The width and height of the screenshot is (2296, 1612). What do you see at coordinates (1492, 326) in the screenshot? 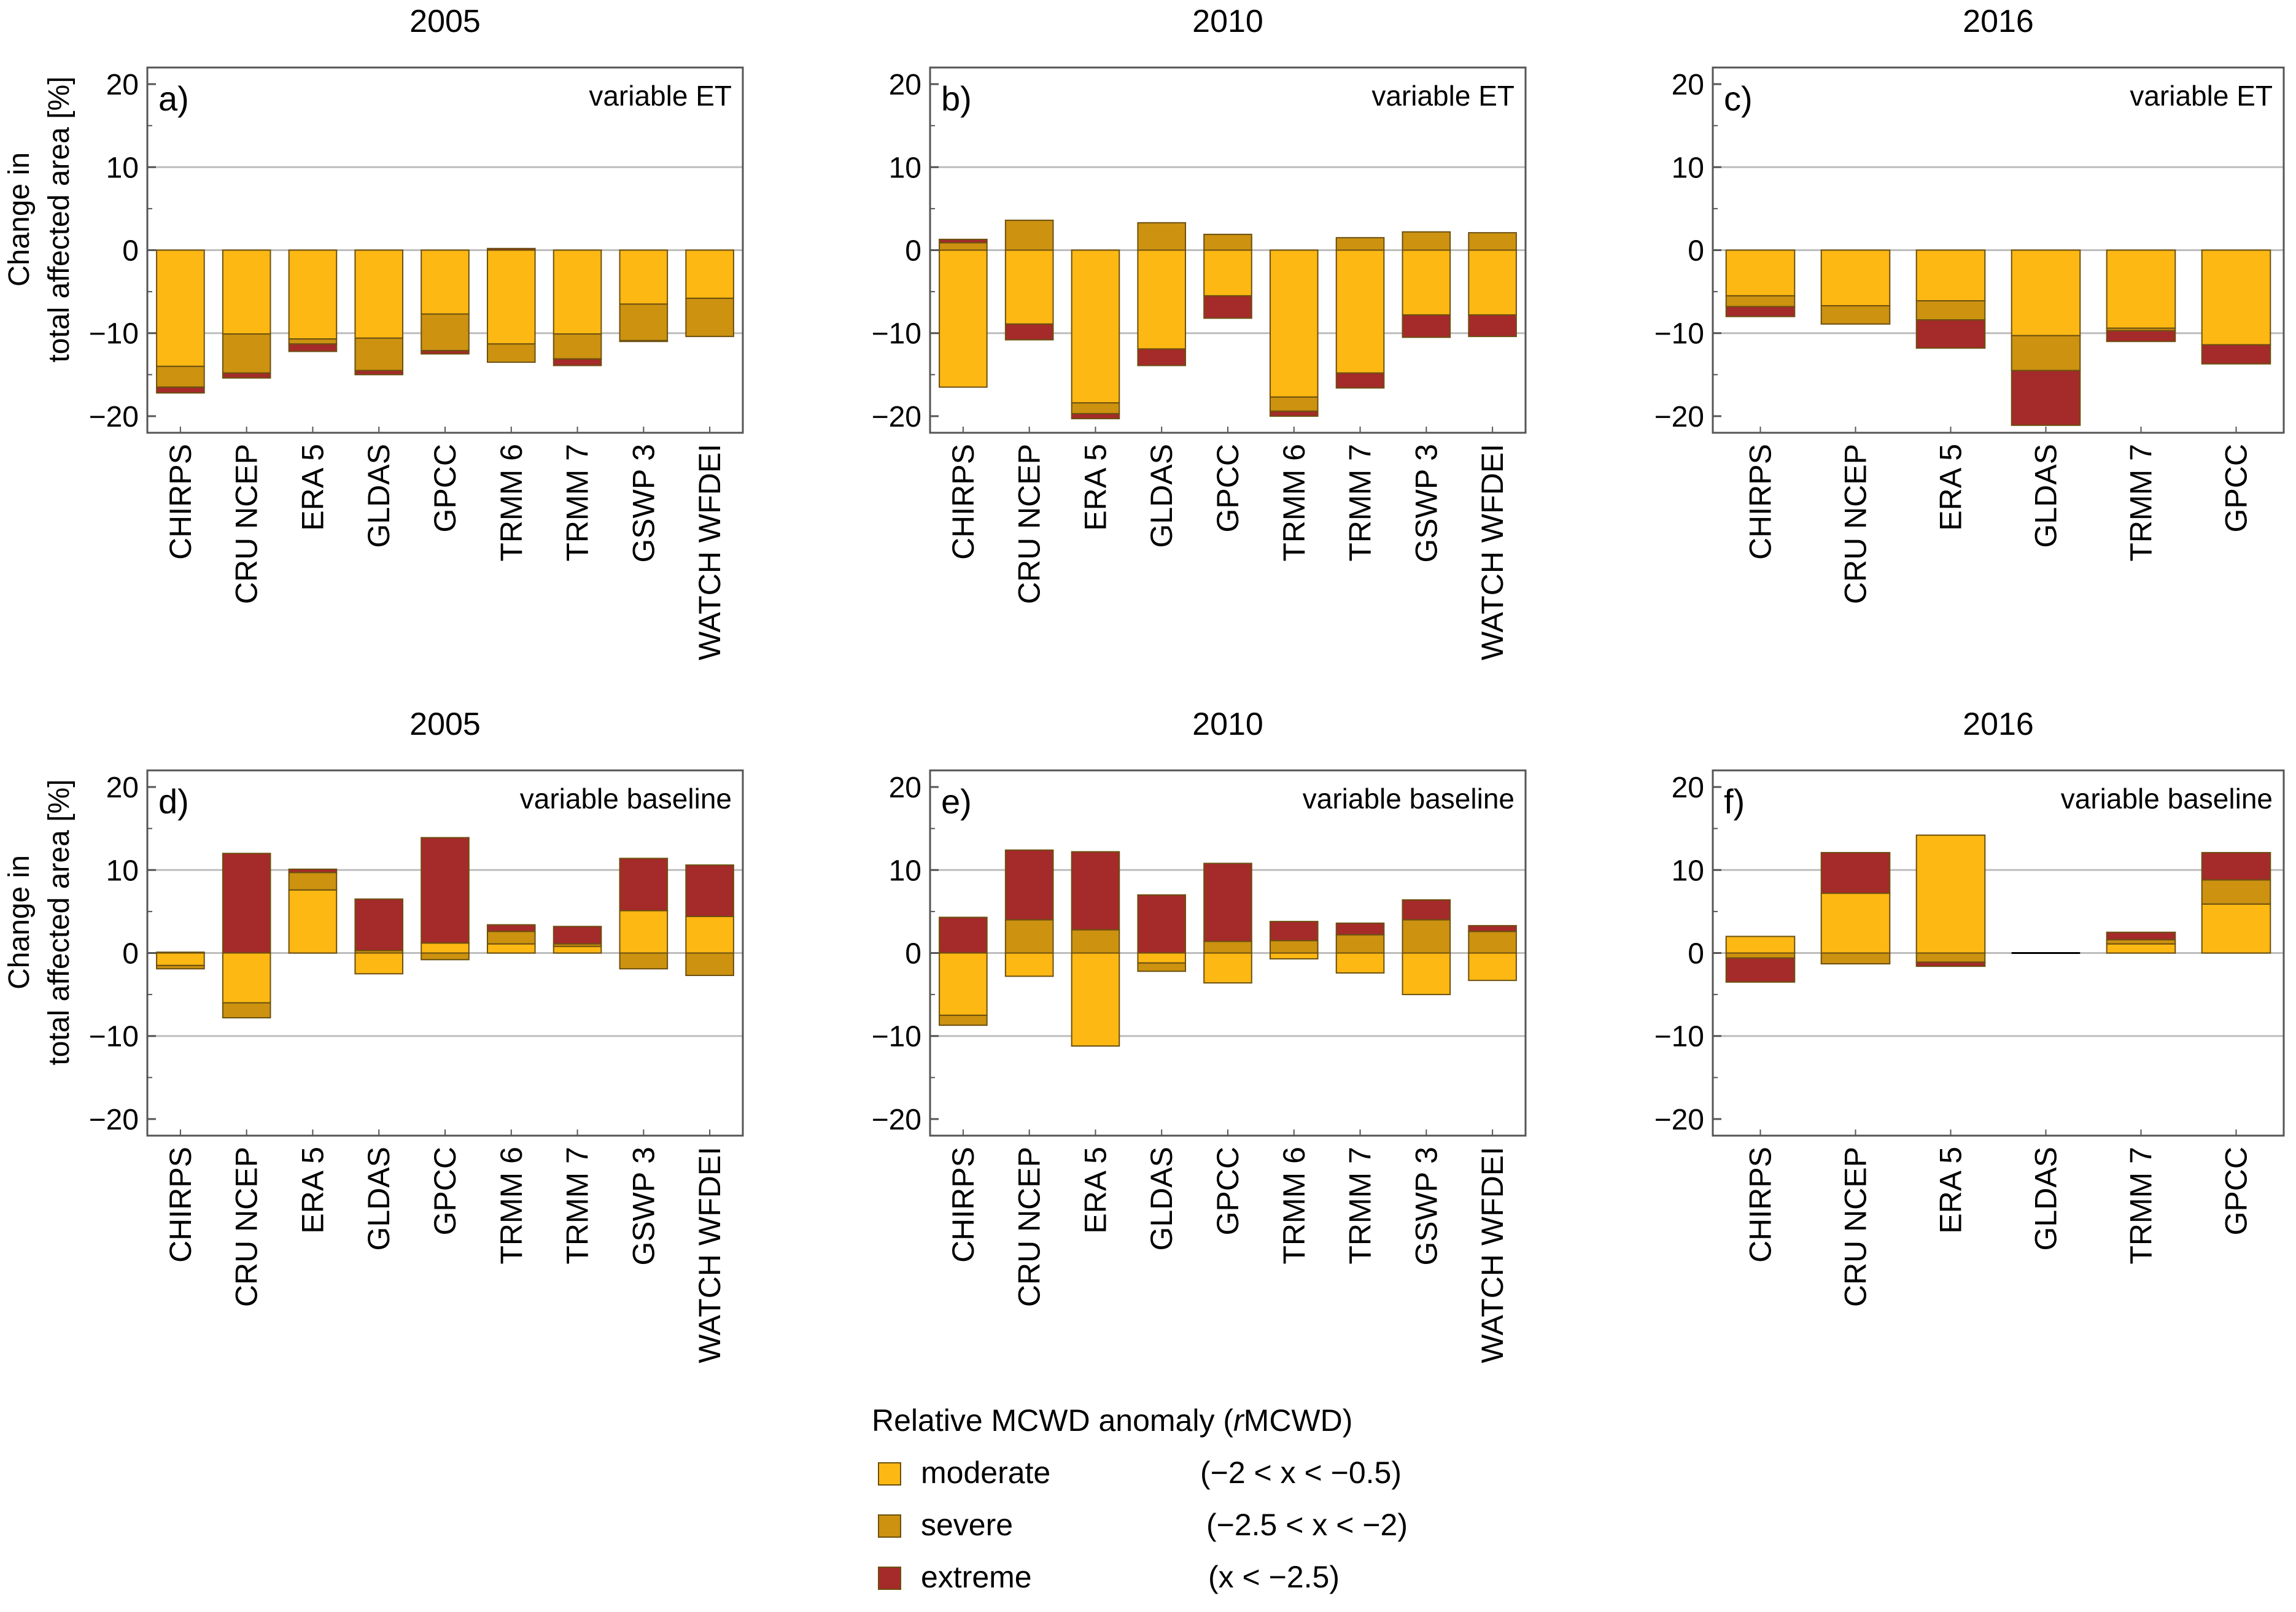
I see `bar-extreme-watch-wfdei` at bounding box center [1492, 326].